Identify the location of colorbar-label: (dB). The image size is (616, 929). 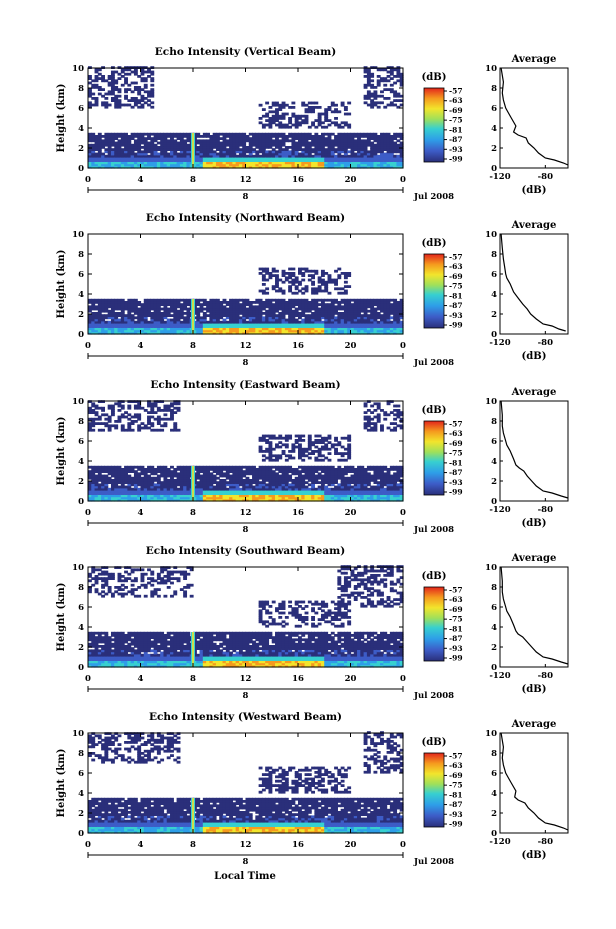
(434, 77).